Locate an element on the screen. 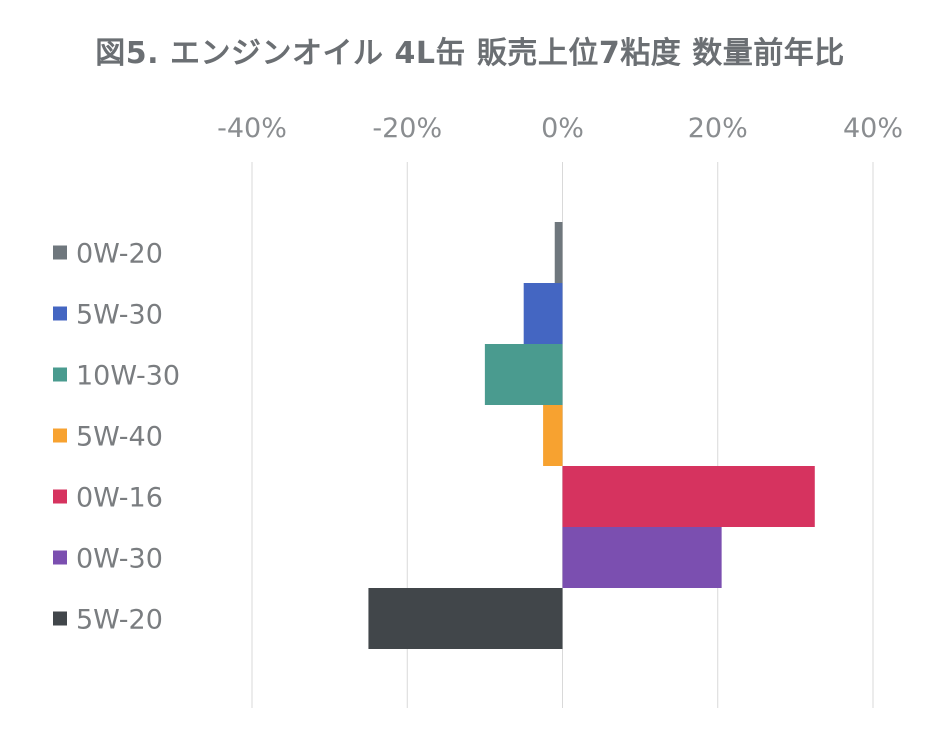 The image size is (940, 749). legend-label: 0W-20 is located at coordinates (119, 254).